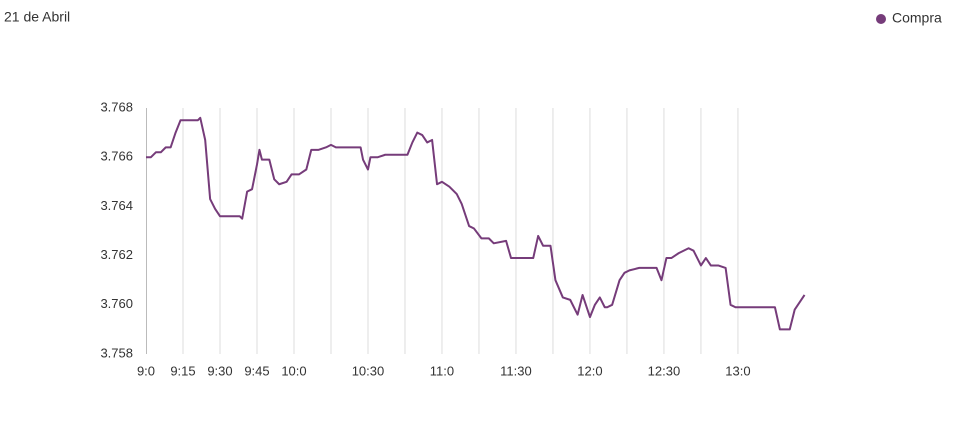 The image size is (955, 440). I want to click on x-tick-label: 12:0, so click(589, 370).